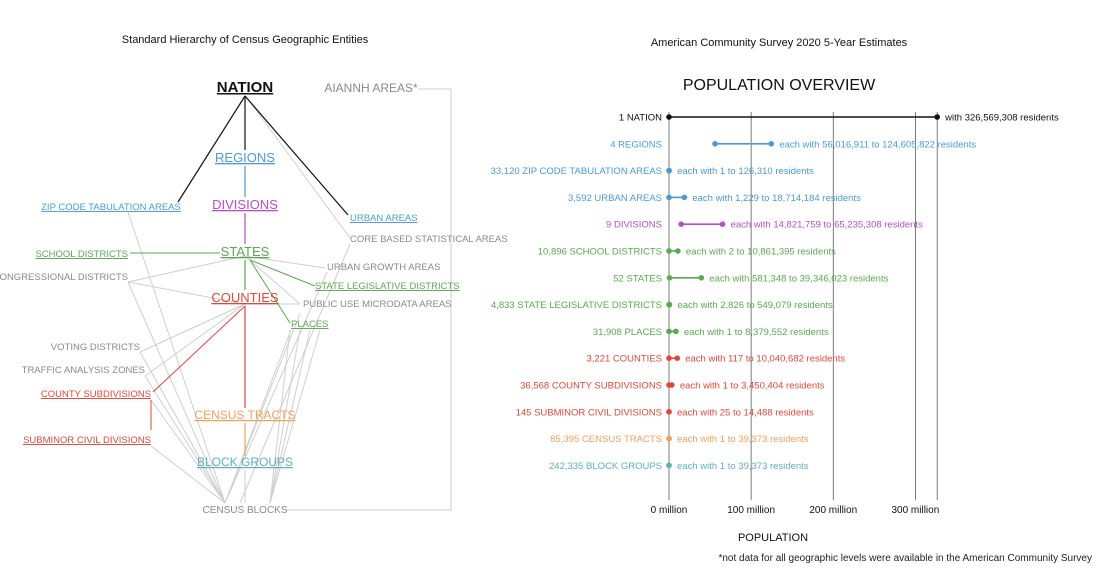  I want to click on node-zcta: ZIP CODE TABULATION AREAS, so click(111, 207).